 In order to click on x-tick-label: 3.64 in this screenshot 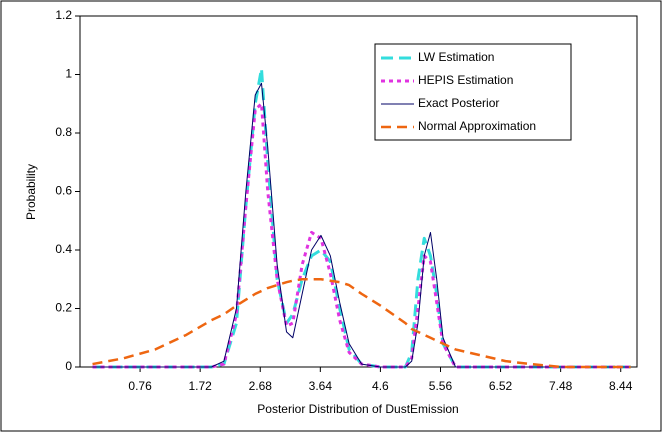, I will do `click(321, 386)`.